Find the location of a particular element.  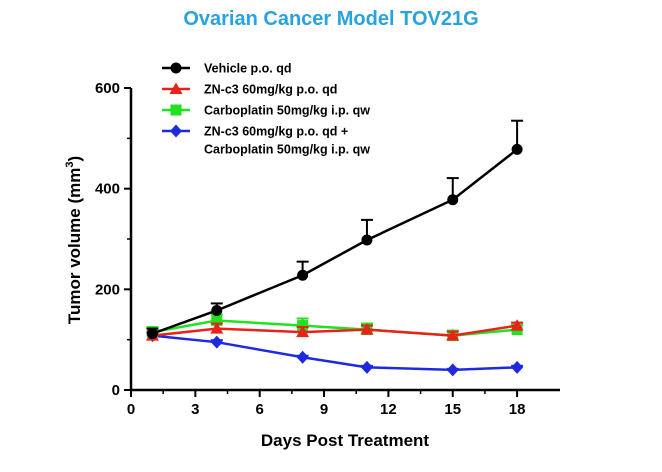

y-tick-label: 600 is located at coordinates (107, 88).